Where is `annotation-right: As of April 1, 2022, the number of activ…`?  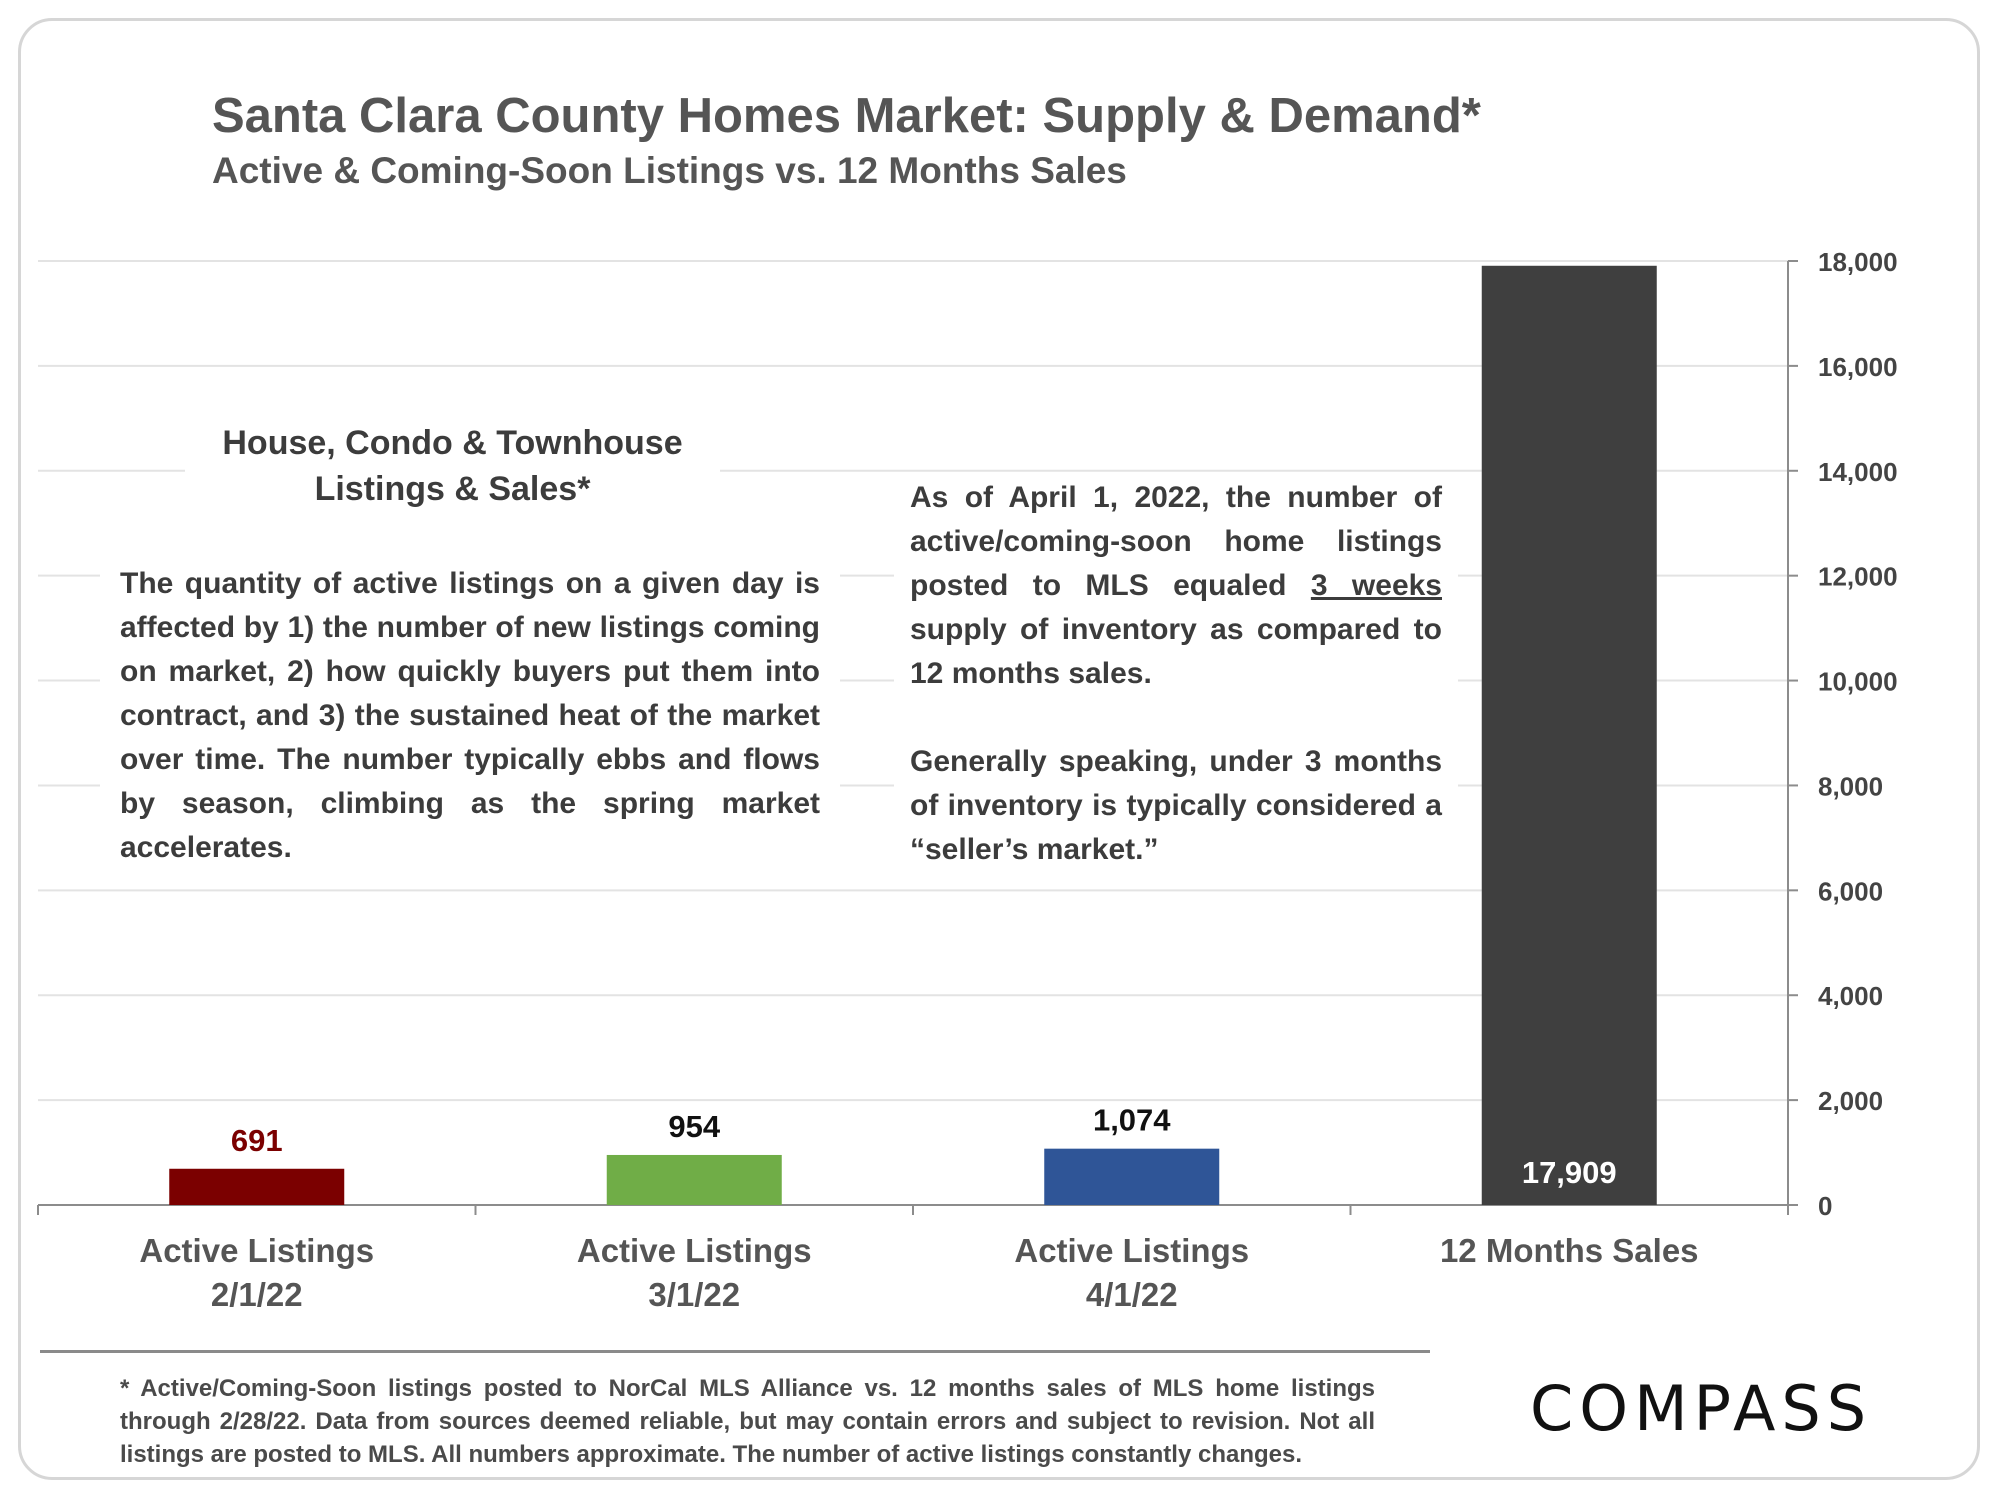 annotation-right: As of April 1, 2022, the number of activ… is located at coordinates (1176, 674).